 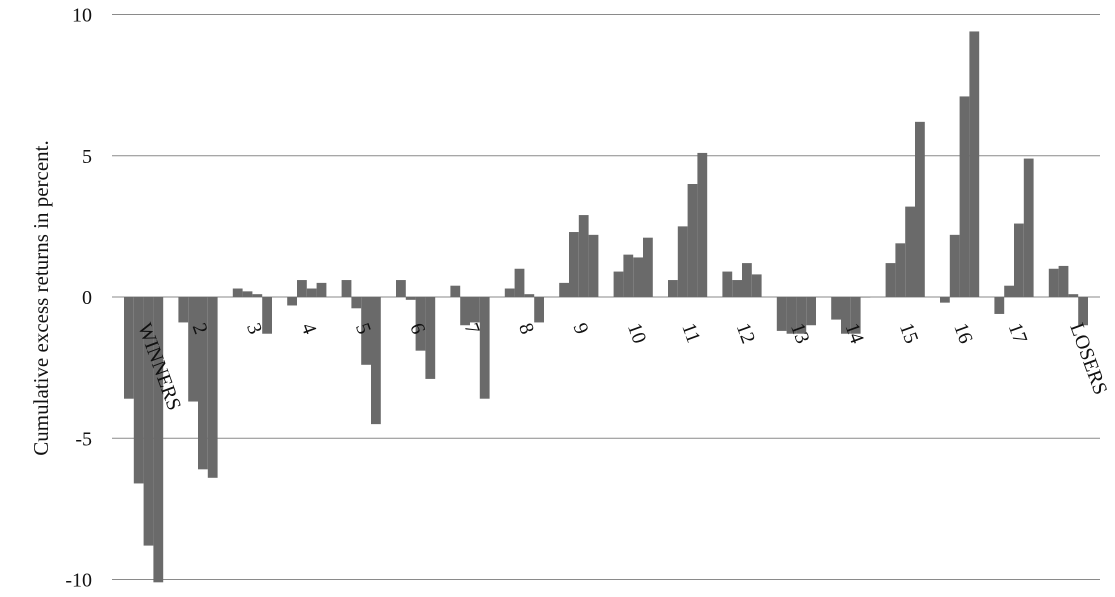 I want to click on group-label: 17, so click(x=1018, y=333).